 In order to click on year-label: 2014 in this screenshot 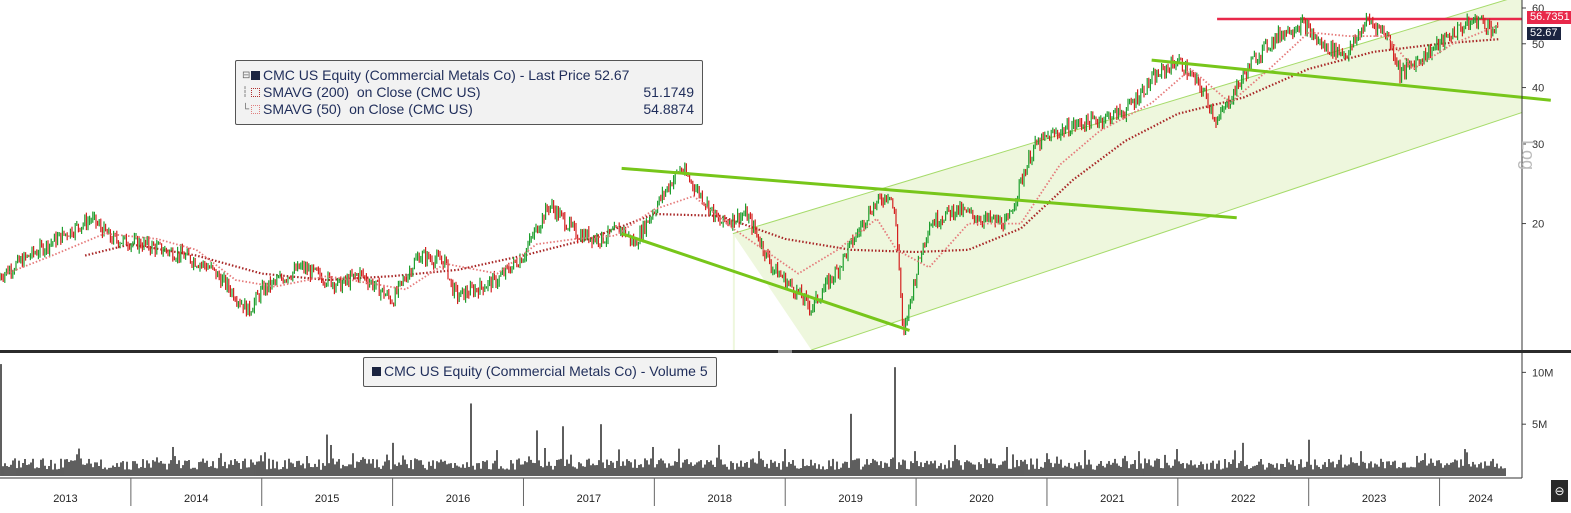, I will do `click(196, 499)`.